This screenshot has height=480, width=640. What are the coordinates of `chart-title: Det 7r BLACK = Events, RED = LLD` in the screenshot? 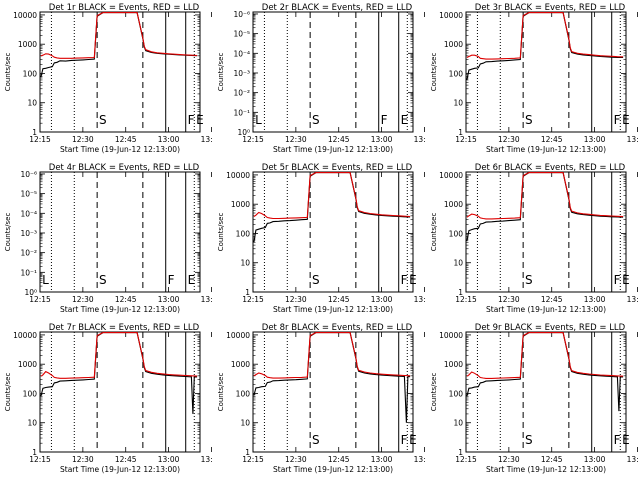 It's located at (124, 328).